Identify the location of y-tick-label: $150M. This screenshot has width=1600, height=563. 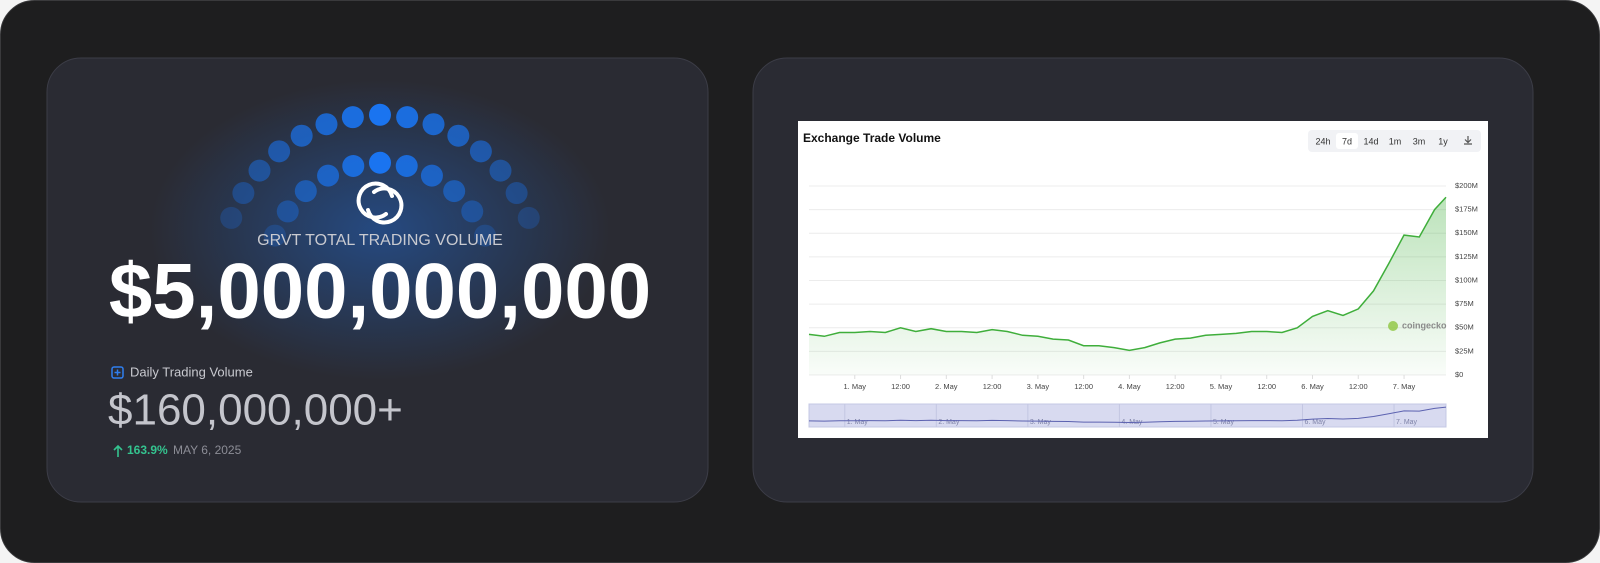
(1466, 232).